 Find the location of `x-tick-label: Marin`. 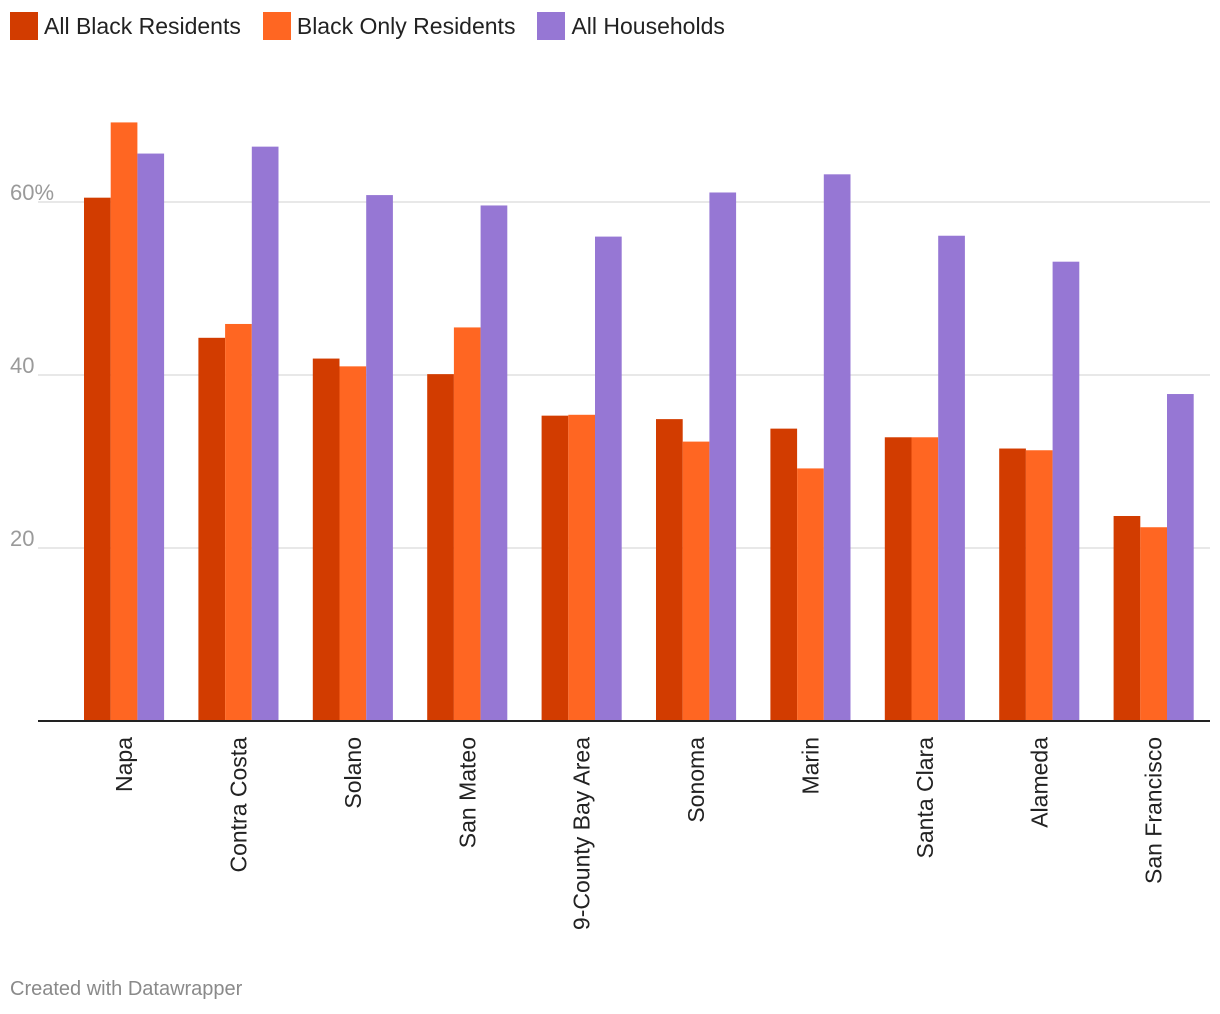

x-tick-label: Marin is located at coordinates (810, 766).